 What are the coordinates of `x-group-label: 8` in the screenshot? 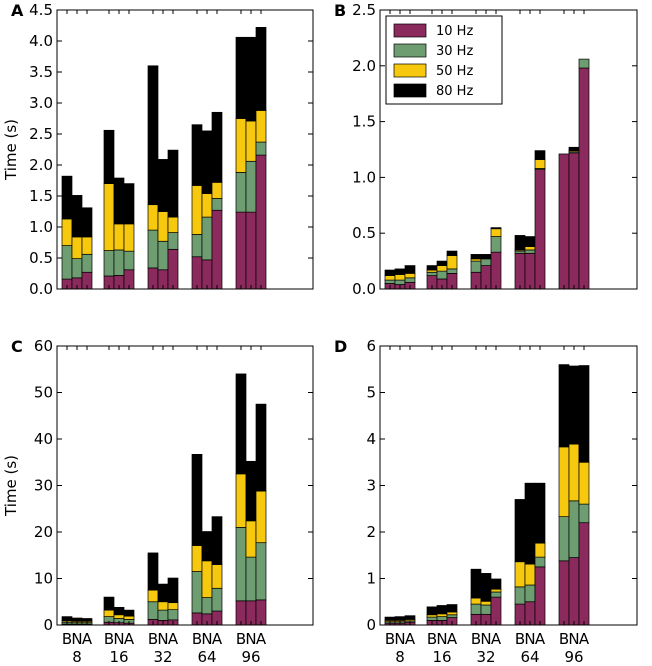 It's located at (77, 657).